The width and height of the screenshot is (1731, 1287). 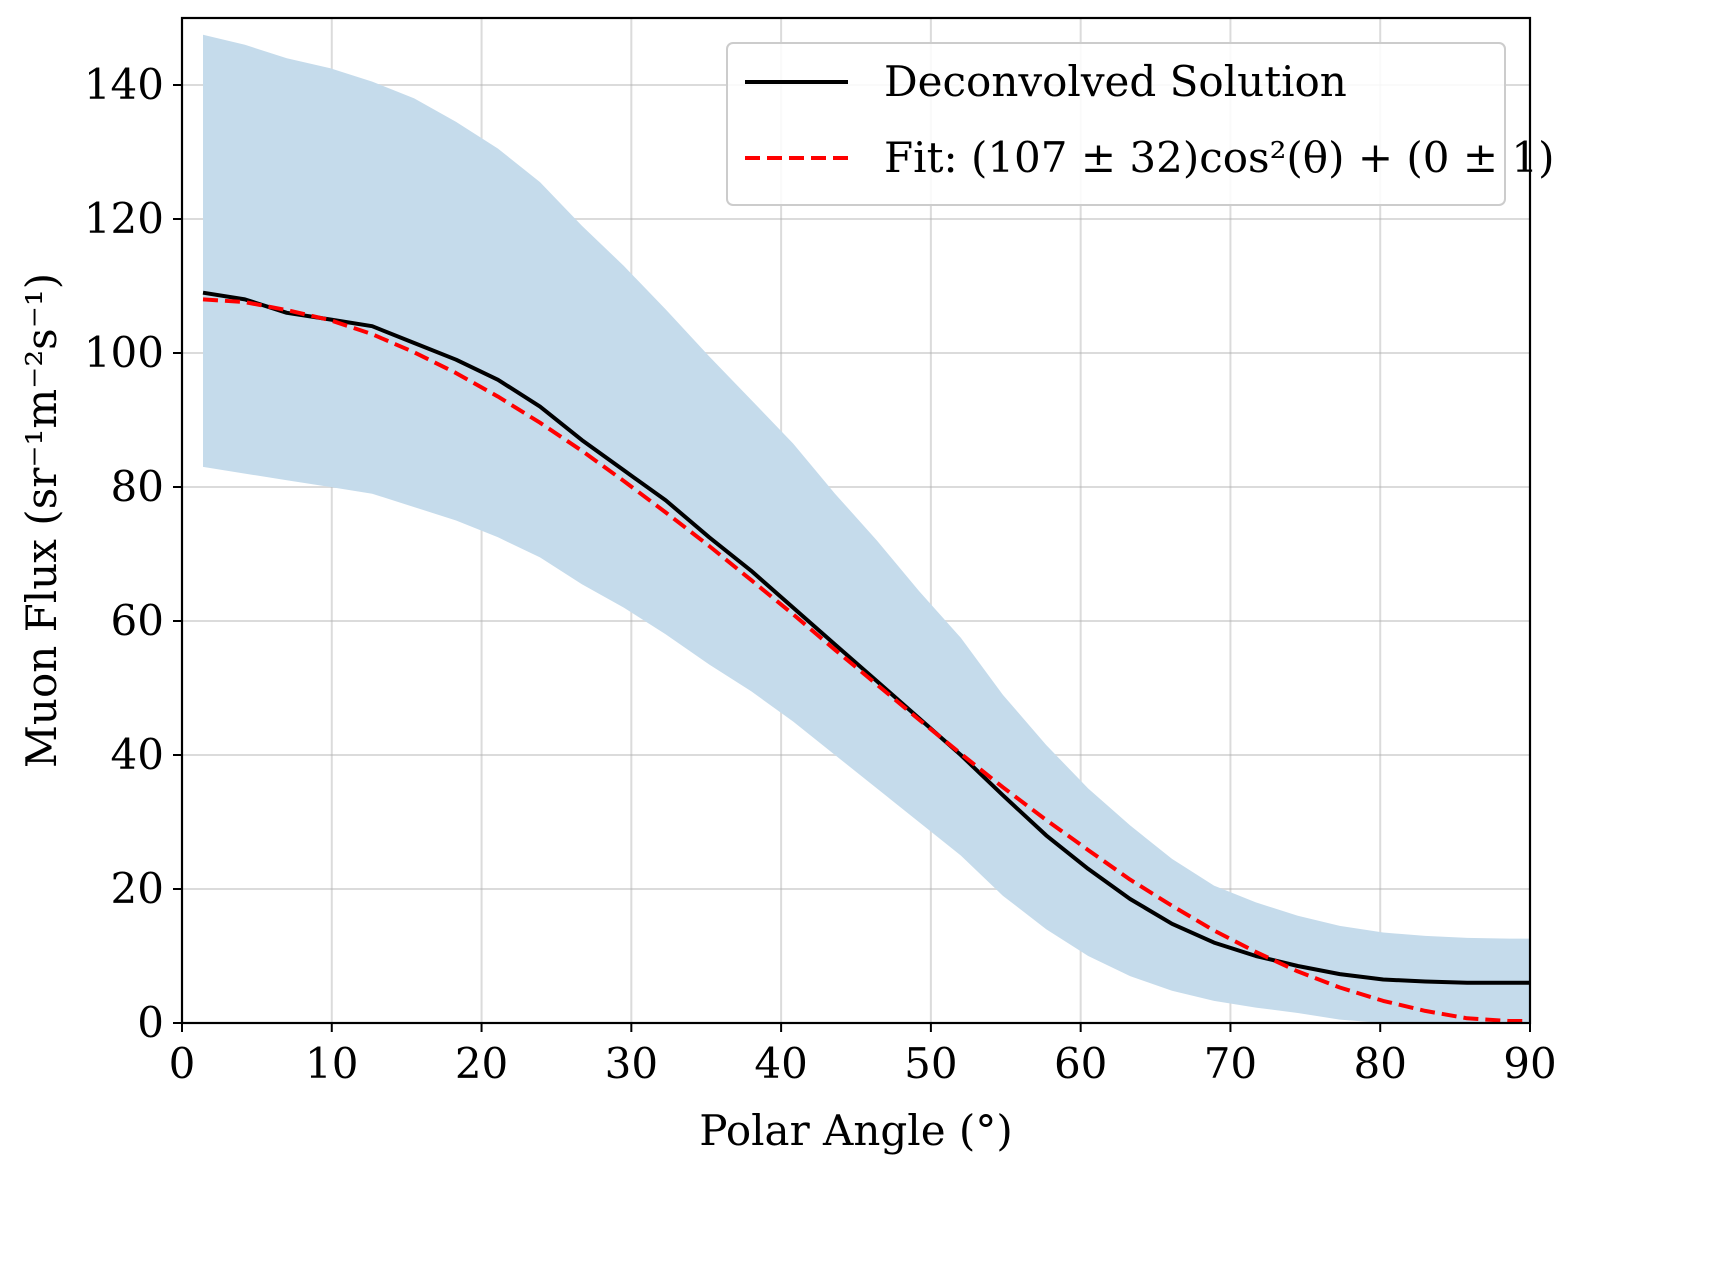 I want to click on y-tick-label: 120, so click(x=124, y=218).